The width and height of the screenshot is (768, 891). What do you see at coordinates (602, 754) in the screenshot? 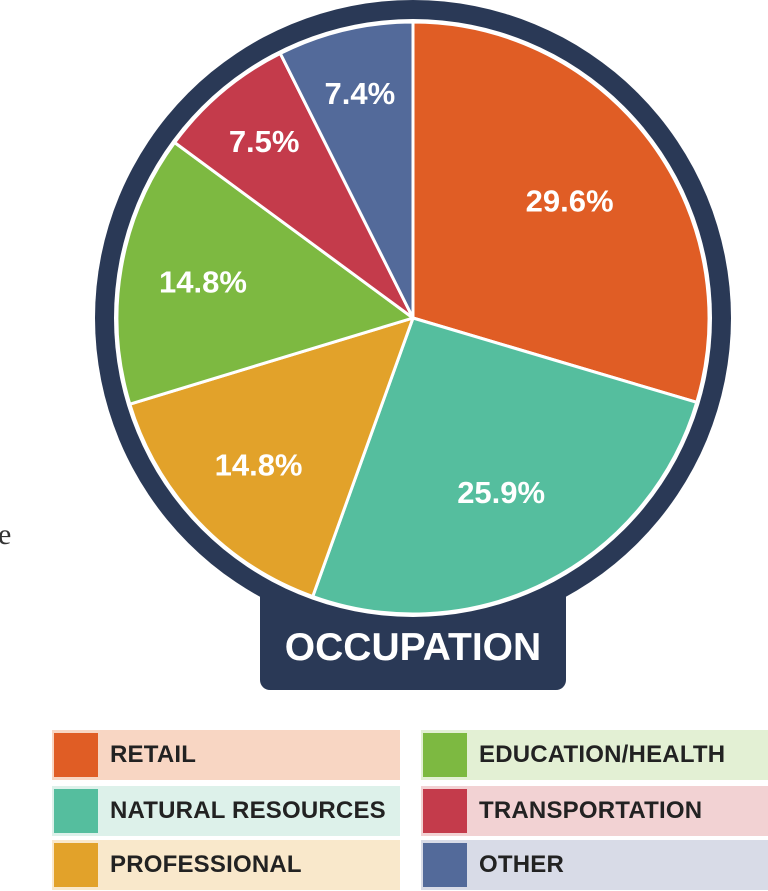
I see `legend-label: EDUCATION/HEALTH` at bounding box center [602, 754].